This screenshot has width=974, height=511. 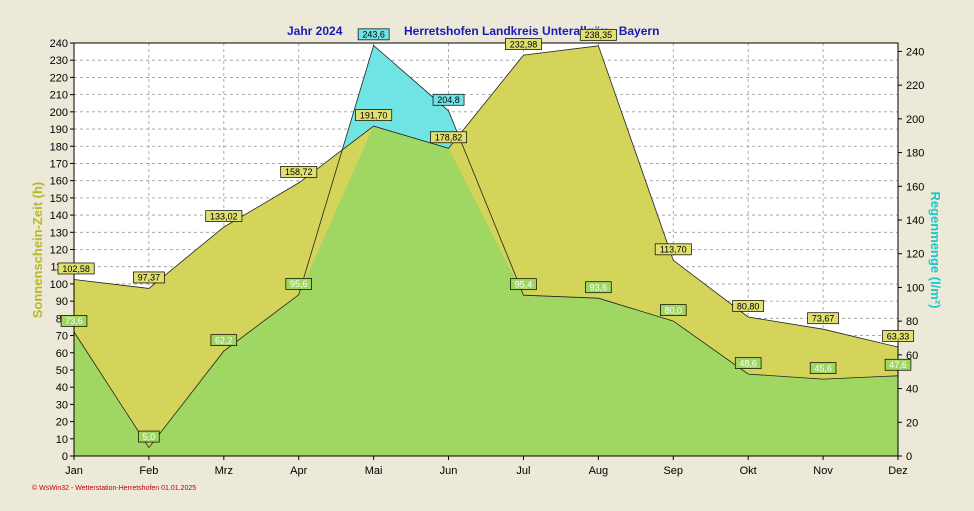 I want to click on y-tick-label-left: 0, so click(x=65, y=457).